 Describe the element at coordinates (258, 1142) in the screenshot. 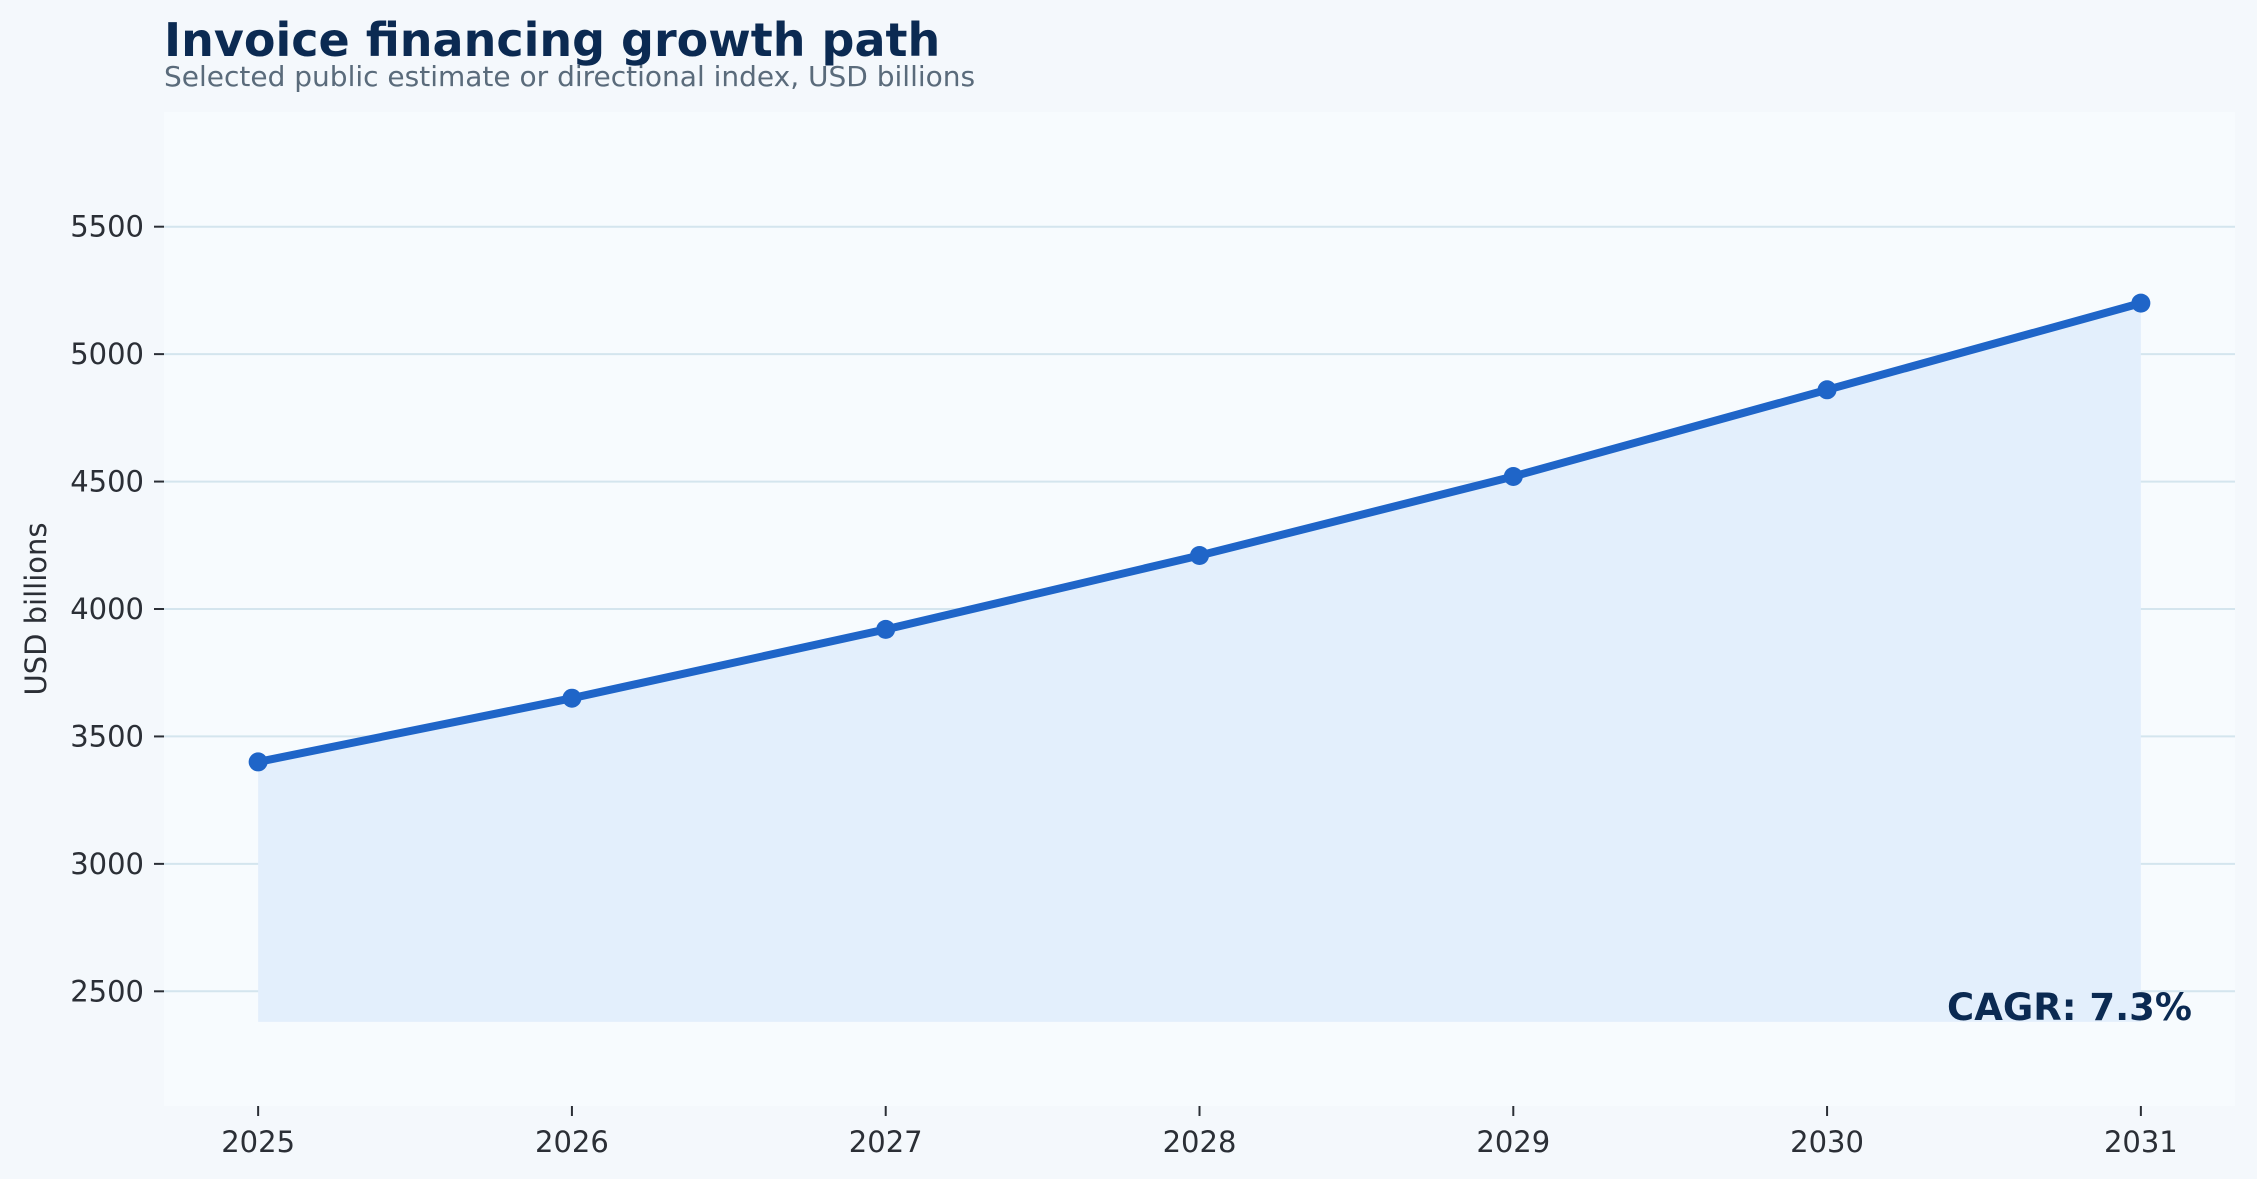

I see `x-tick-label: 2025` at that location.